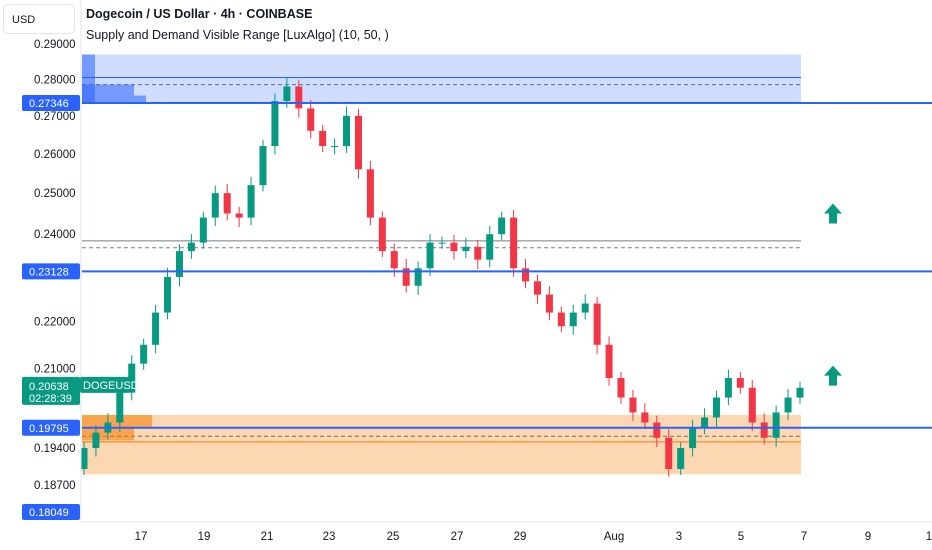  I want to click on time-axis: 17 19 21 23 25 27 29 Aug 3 5 7 9 1, so click(506, 532).